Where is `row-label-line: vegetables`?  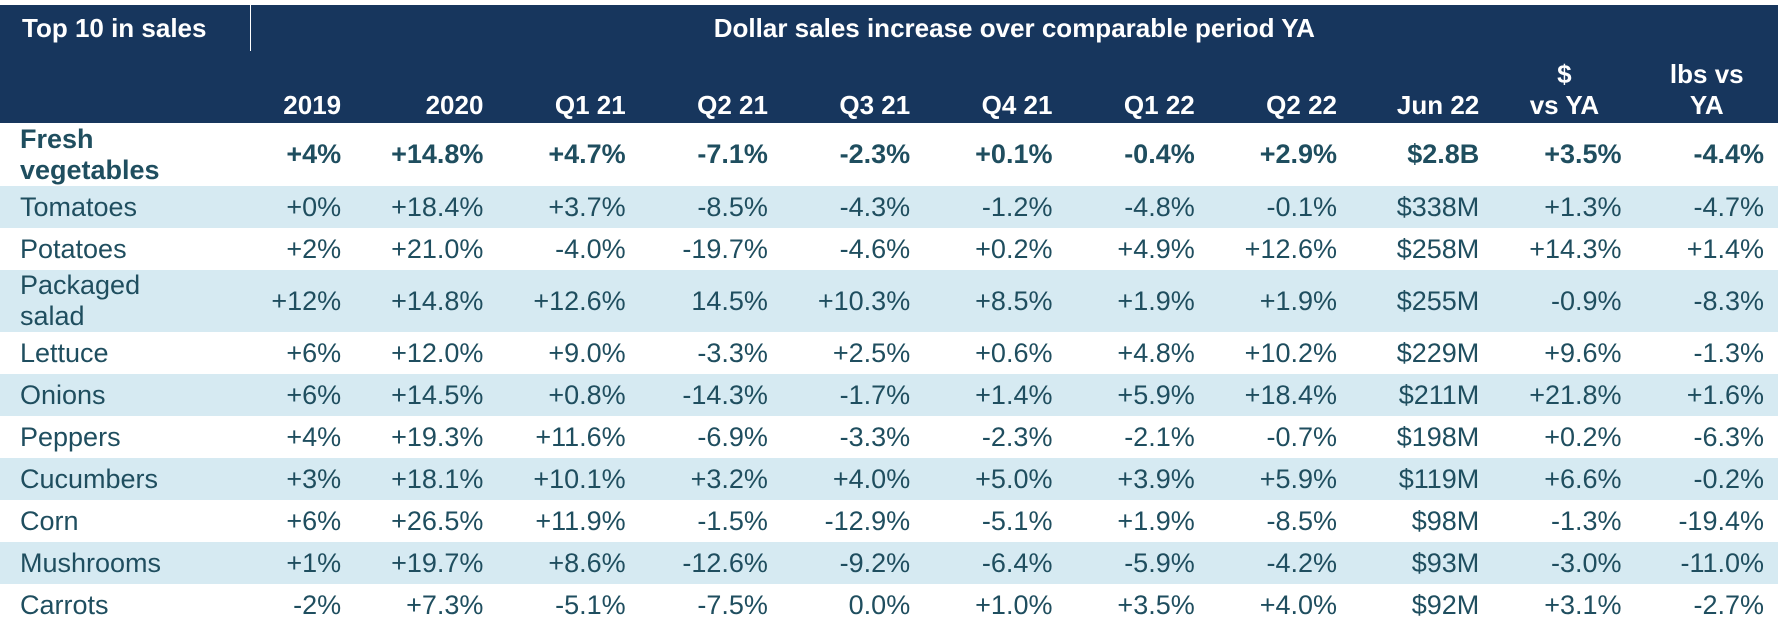 row-label-line: vegetables is located at coordinates (90, 169).